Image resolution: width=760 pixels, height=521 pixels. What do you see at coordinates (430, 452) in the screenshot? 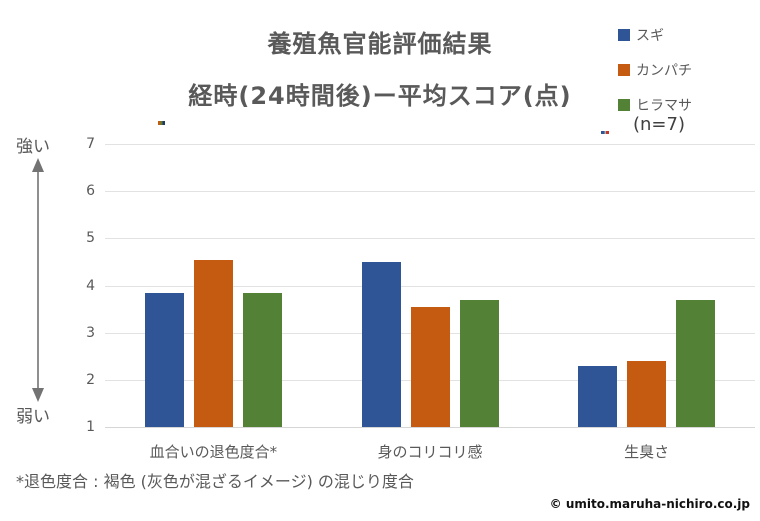
I see `category-label-2: 身のコリコリ感` at bounding box center [430, 452].